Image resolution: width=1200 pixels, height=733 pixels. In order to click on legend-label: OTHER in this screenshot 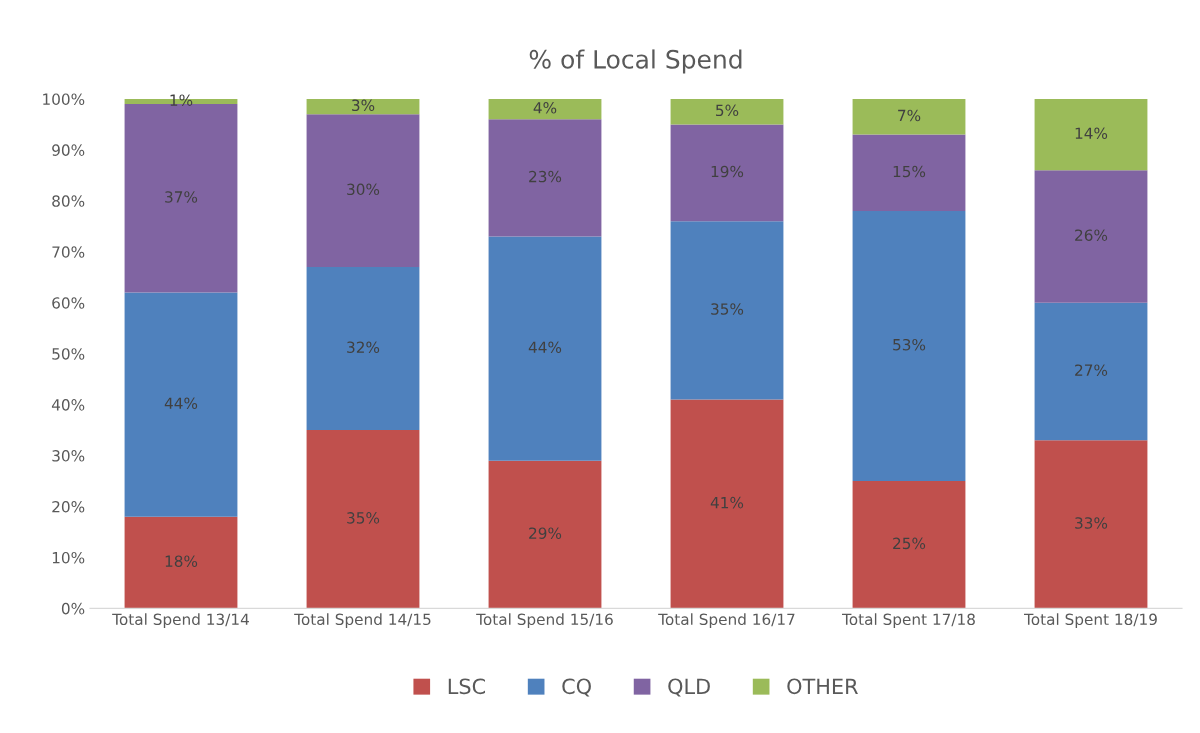, I will do `click(822, 686)`.